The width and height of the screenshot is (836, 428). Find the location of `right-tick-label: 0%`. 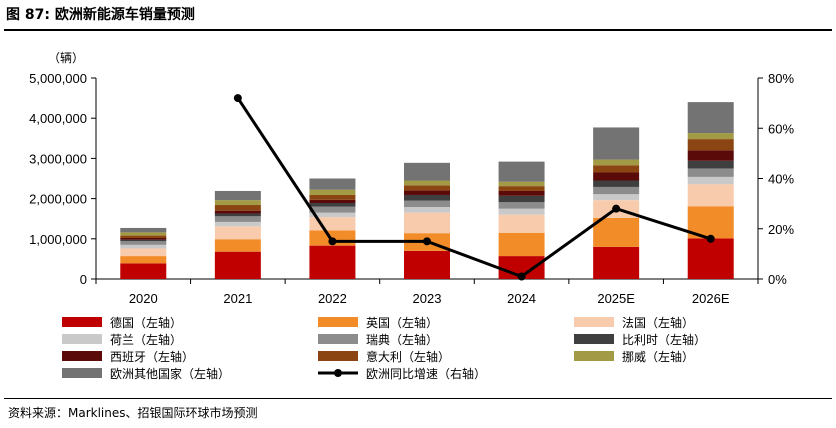

right-tick-label: 0% is located at coordinates (777, 279).